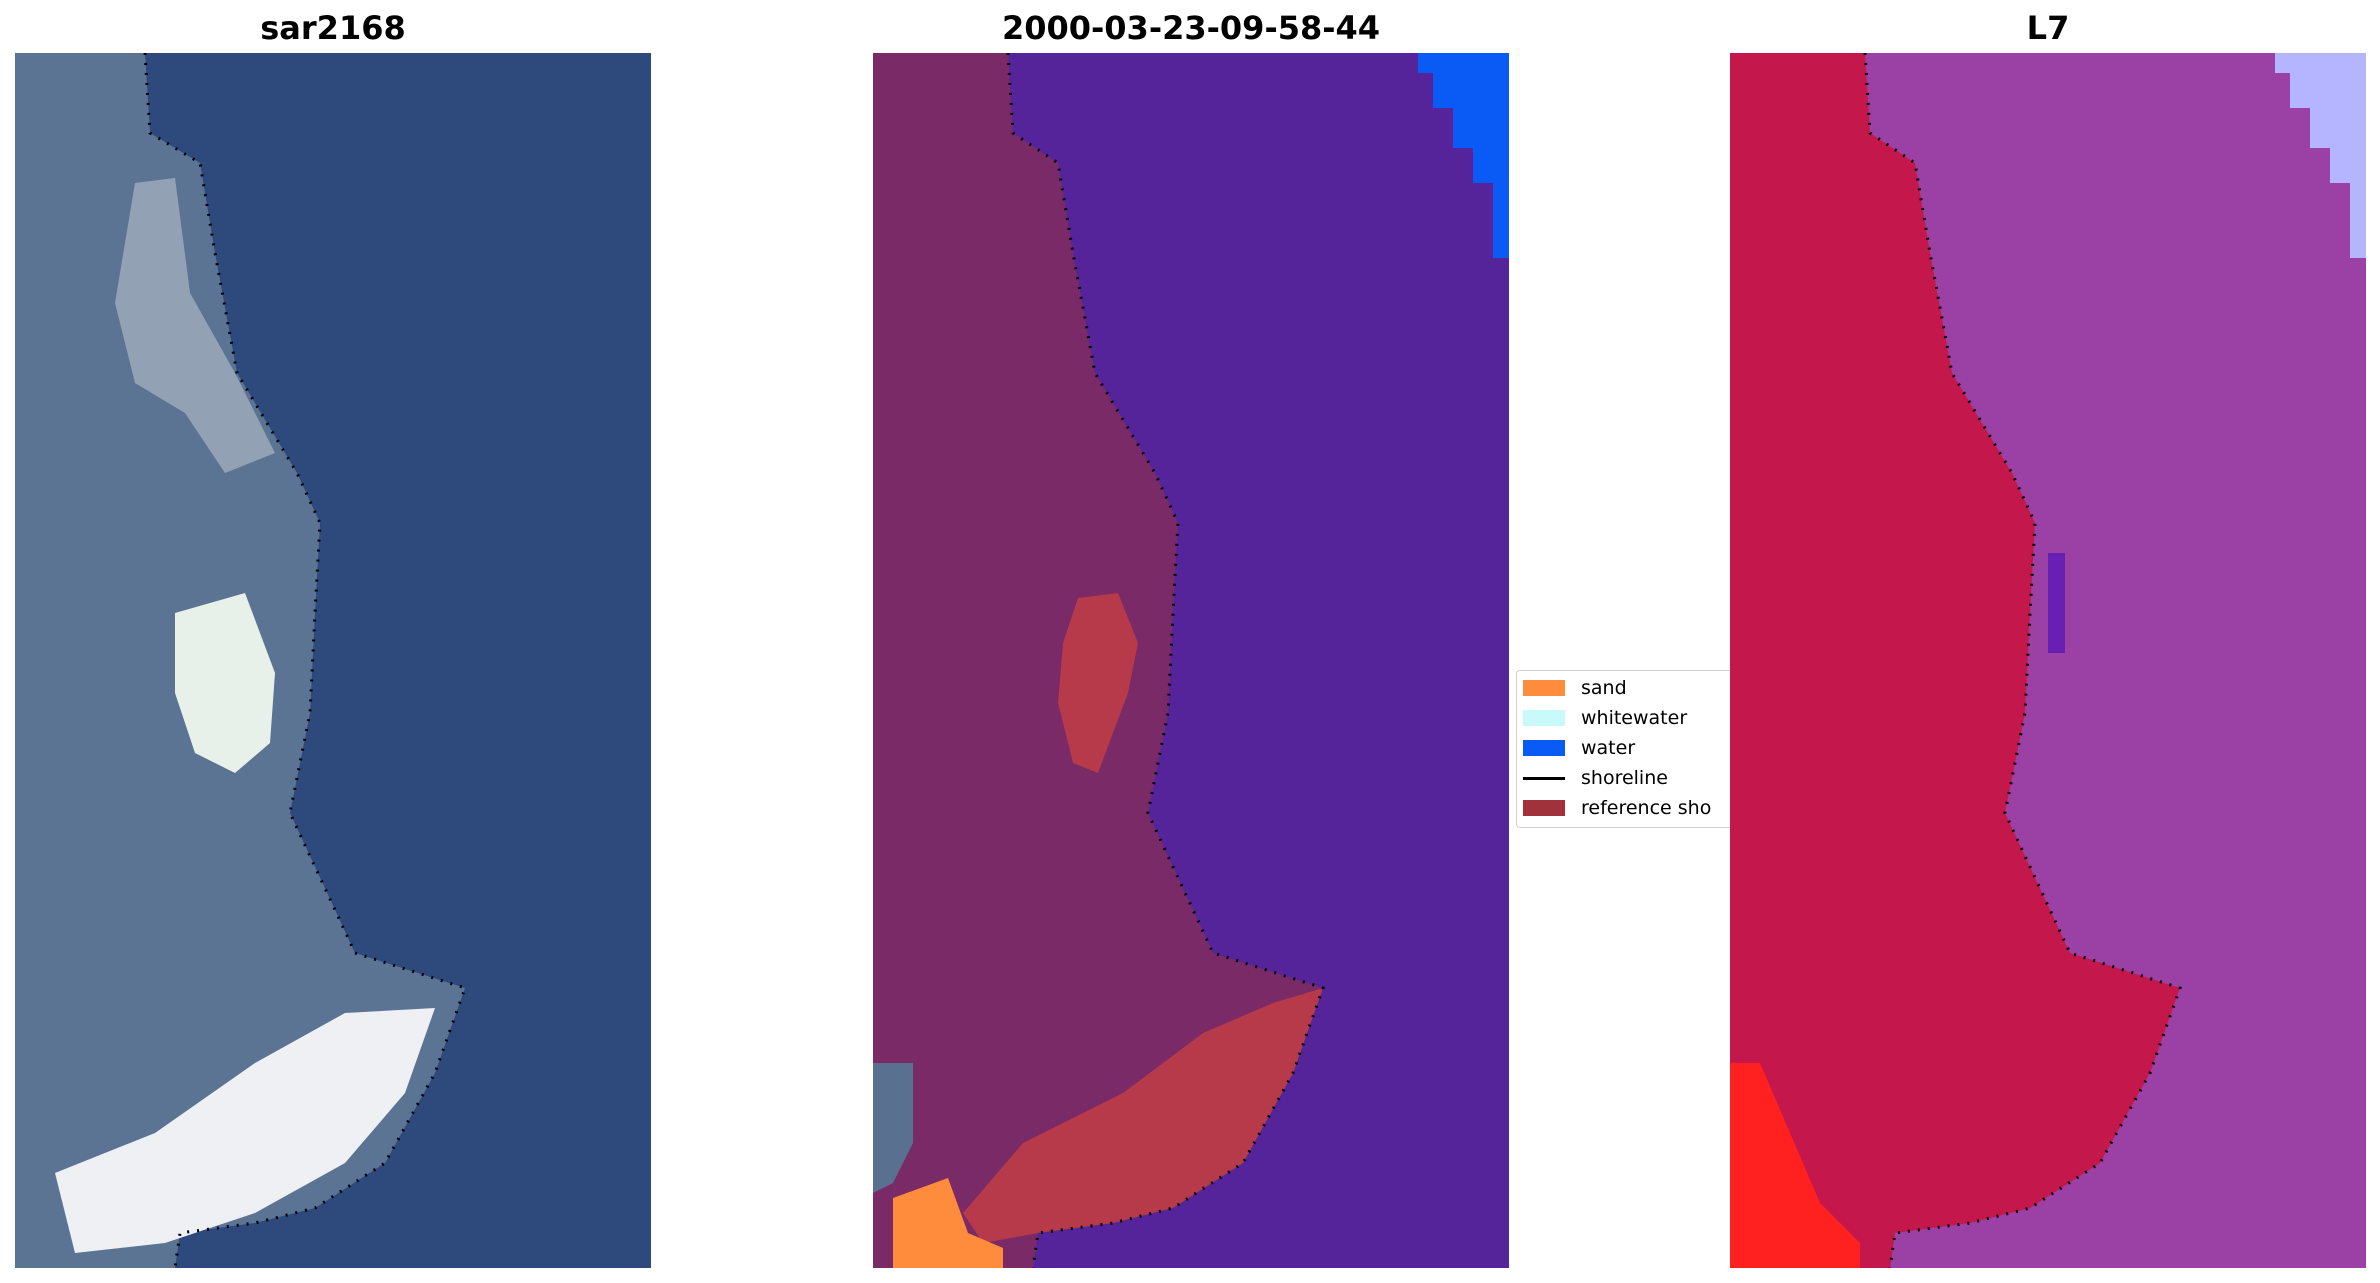 Image resolution: width=2380 pixels, height=1283 pixels. Describe the element at coordinates (1143, 1115) in the screenshot. I see `class-reference-coast` at that location.